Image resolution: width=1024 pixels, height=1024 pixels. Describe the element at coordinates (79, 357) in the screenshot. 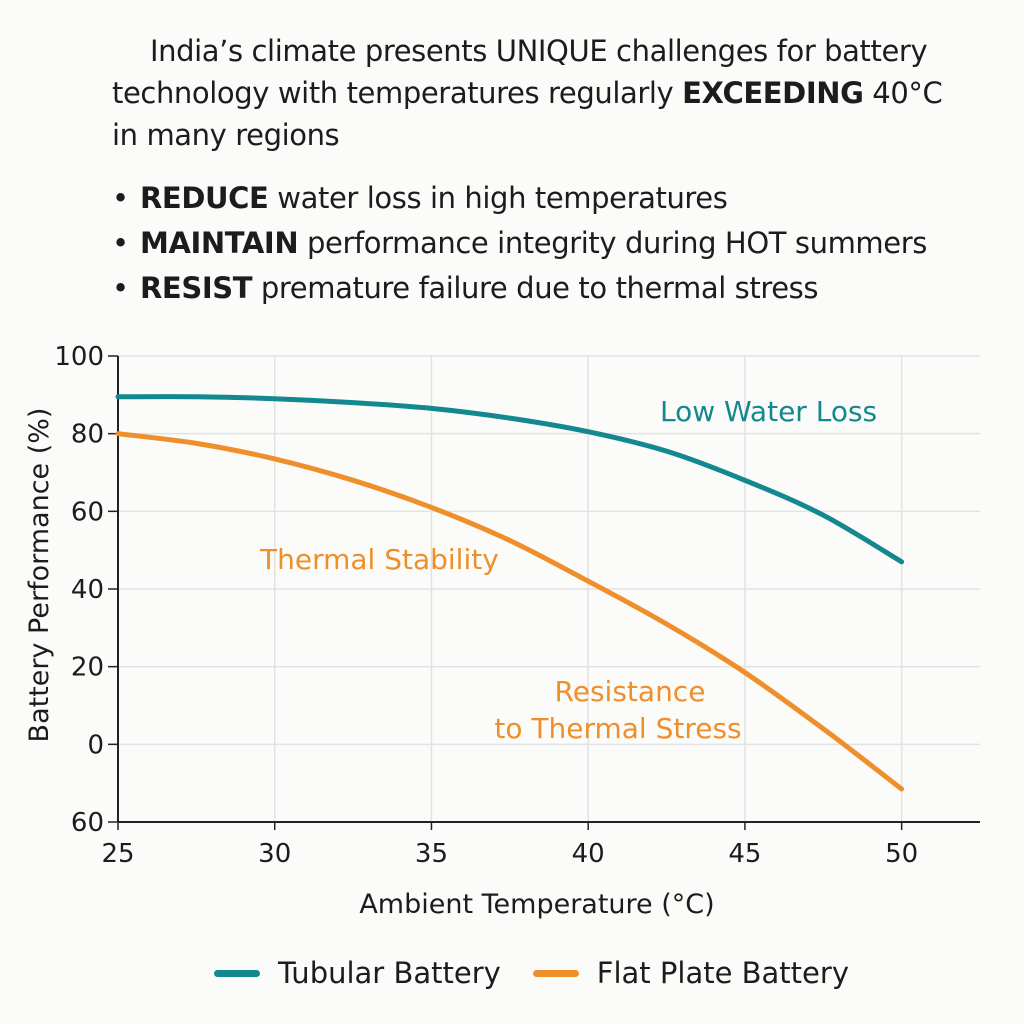

I see `y-tick-label: 100` at that location.